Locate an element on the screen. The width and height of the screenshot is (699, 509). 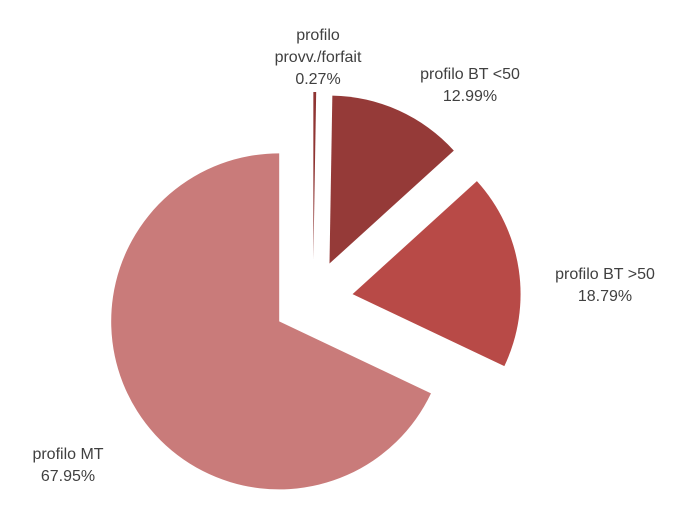
slice-label: profilo BT <50 12.99% is located at coordinates (470, 86).